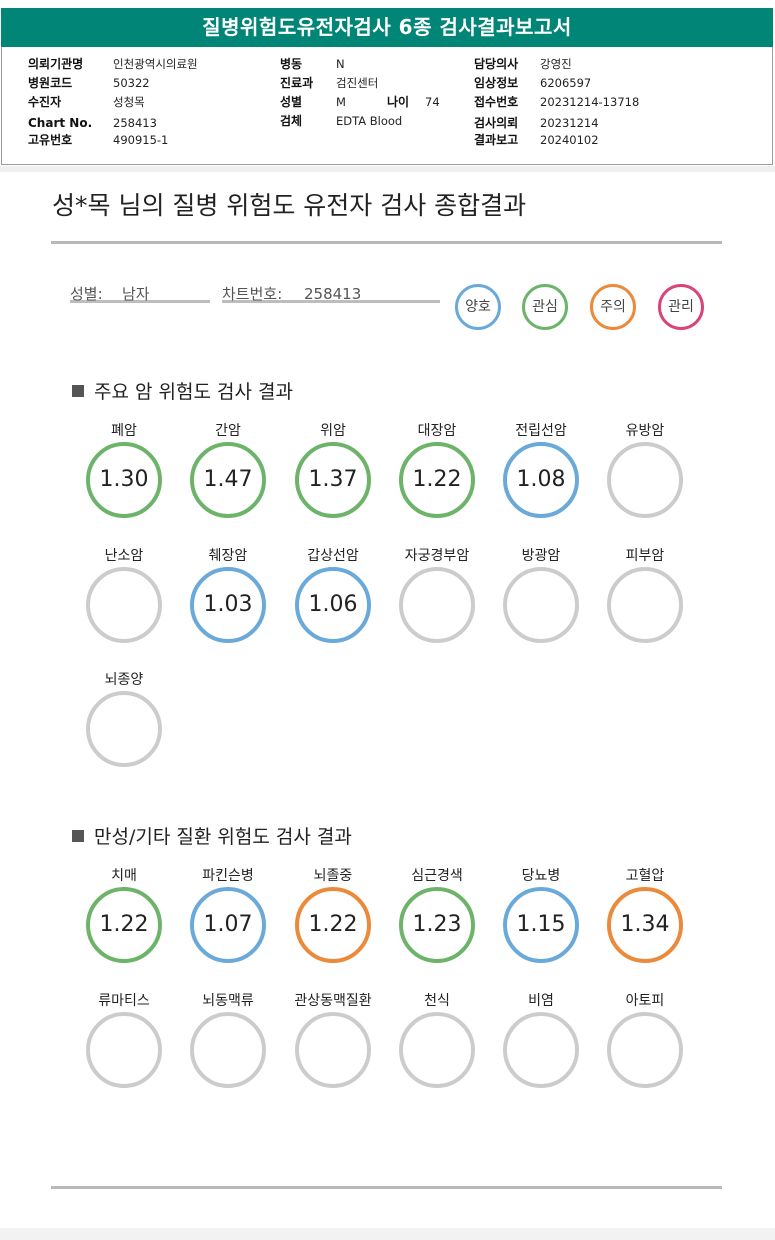  What do you see at coordinates (228, 480) in the screenshot?
I see `risk-score-circle: 1.47` at bounding box center [228, 480].